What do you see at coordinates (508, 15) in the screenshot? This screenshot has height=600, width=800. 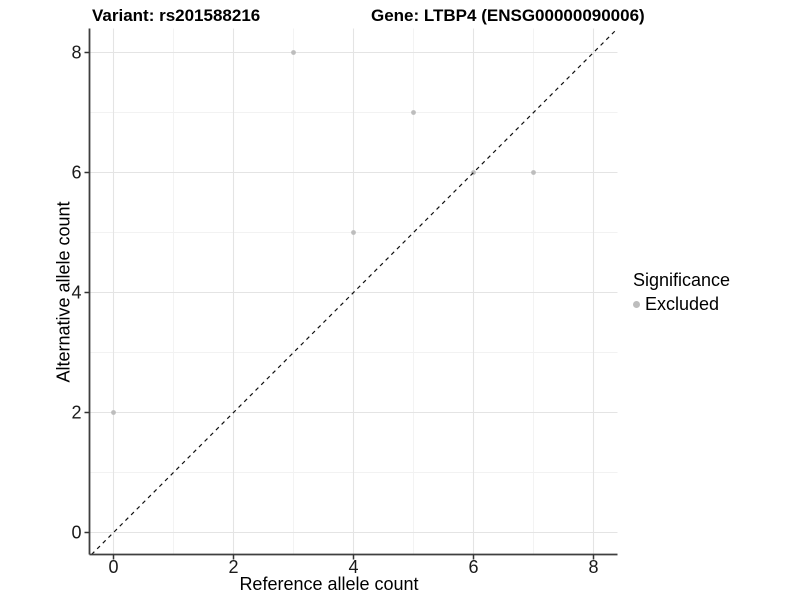 I see `gene-title: Gene: LTBP4 (ENSG00000090006)` at bounding box center [508, 15].